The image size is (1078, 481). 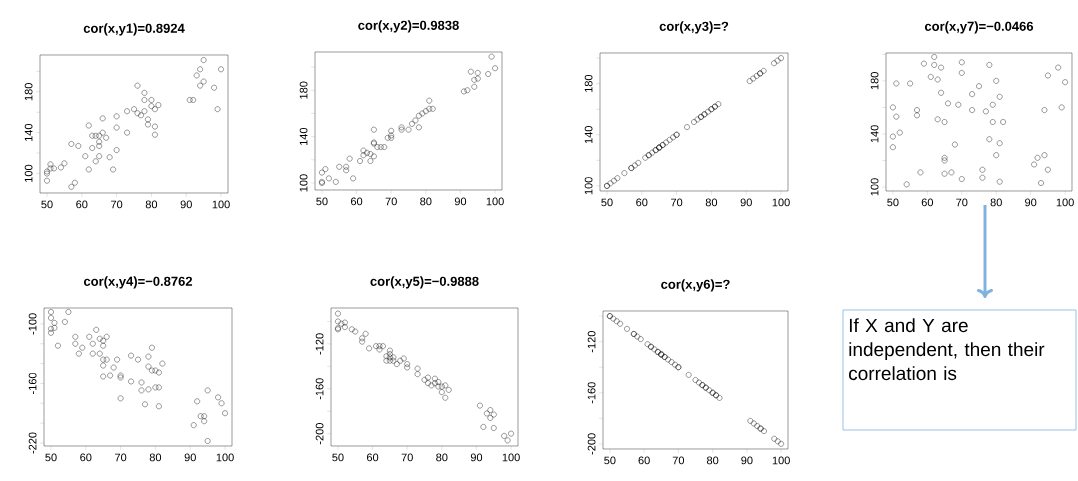 What do you see at coordinates (947, 349) in the screenshot?
I see `text: If X and Y are independent, then their correlation is` at bounding box center [947, 349].